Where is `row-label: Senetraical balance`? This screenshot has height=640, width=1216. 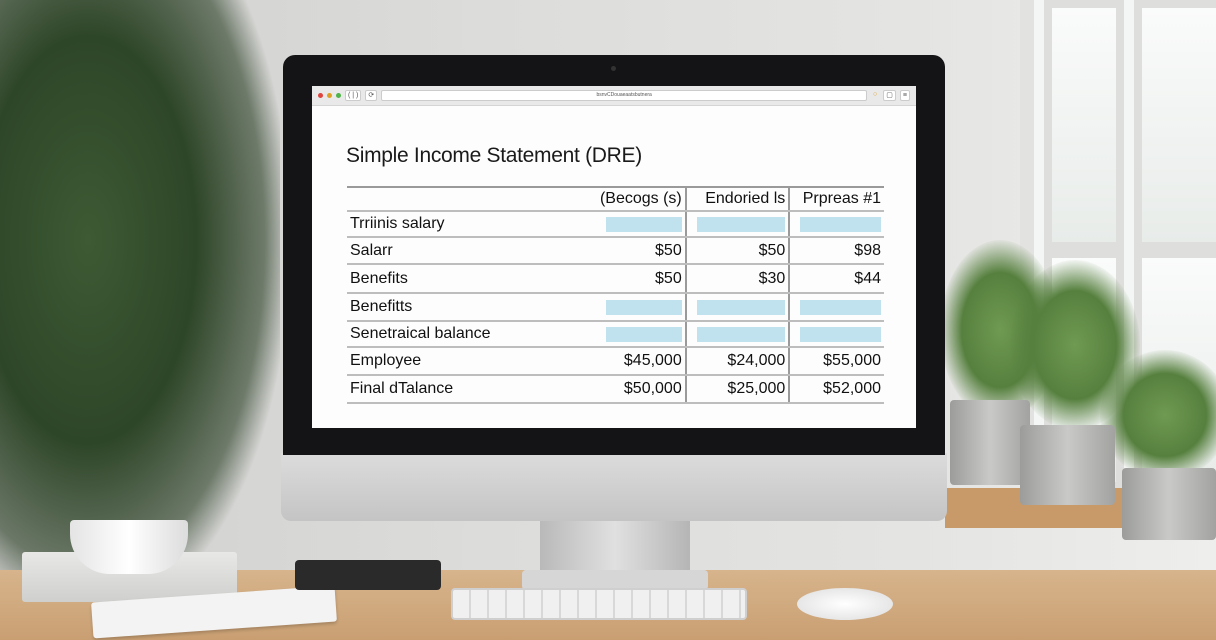 row-label: Senetraical balance is located at coordinates (472, 334).